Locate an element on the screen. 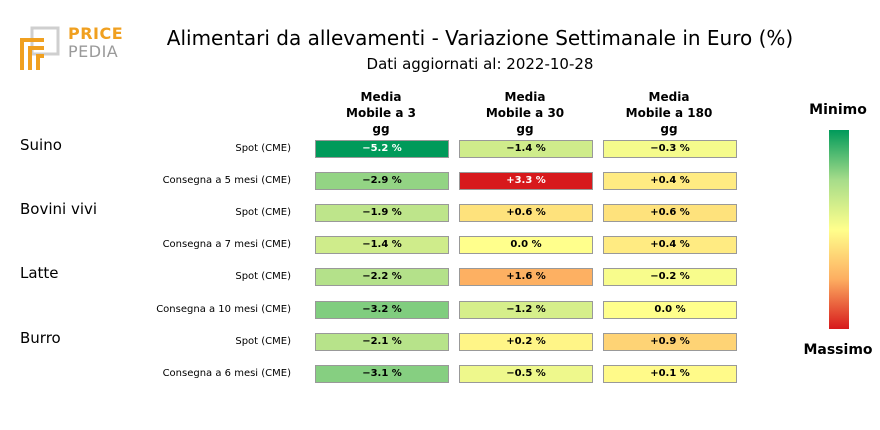  group-label: Burro is located at coordinates (40, 337).